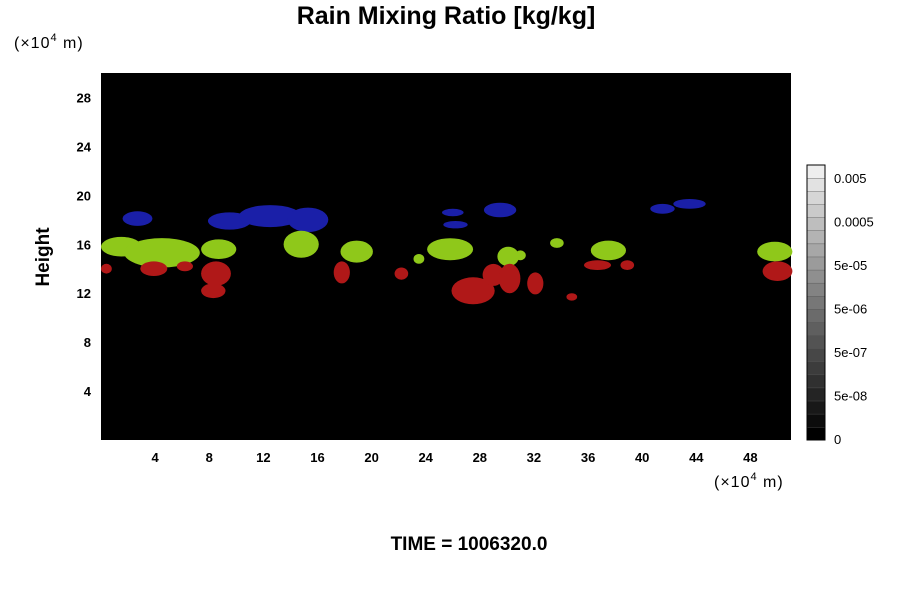  Describe the element at coordinates (446, 16) in the screenshot. I see `chart-title: Rain Mixing Ratio [kg/kg]` at that location.